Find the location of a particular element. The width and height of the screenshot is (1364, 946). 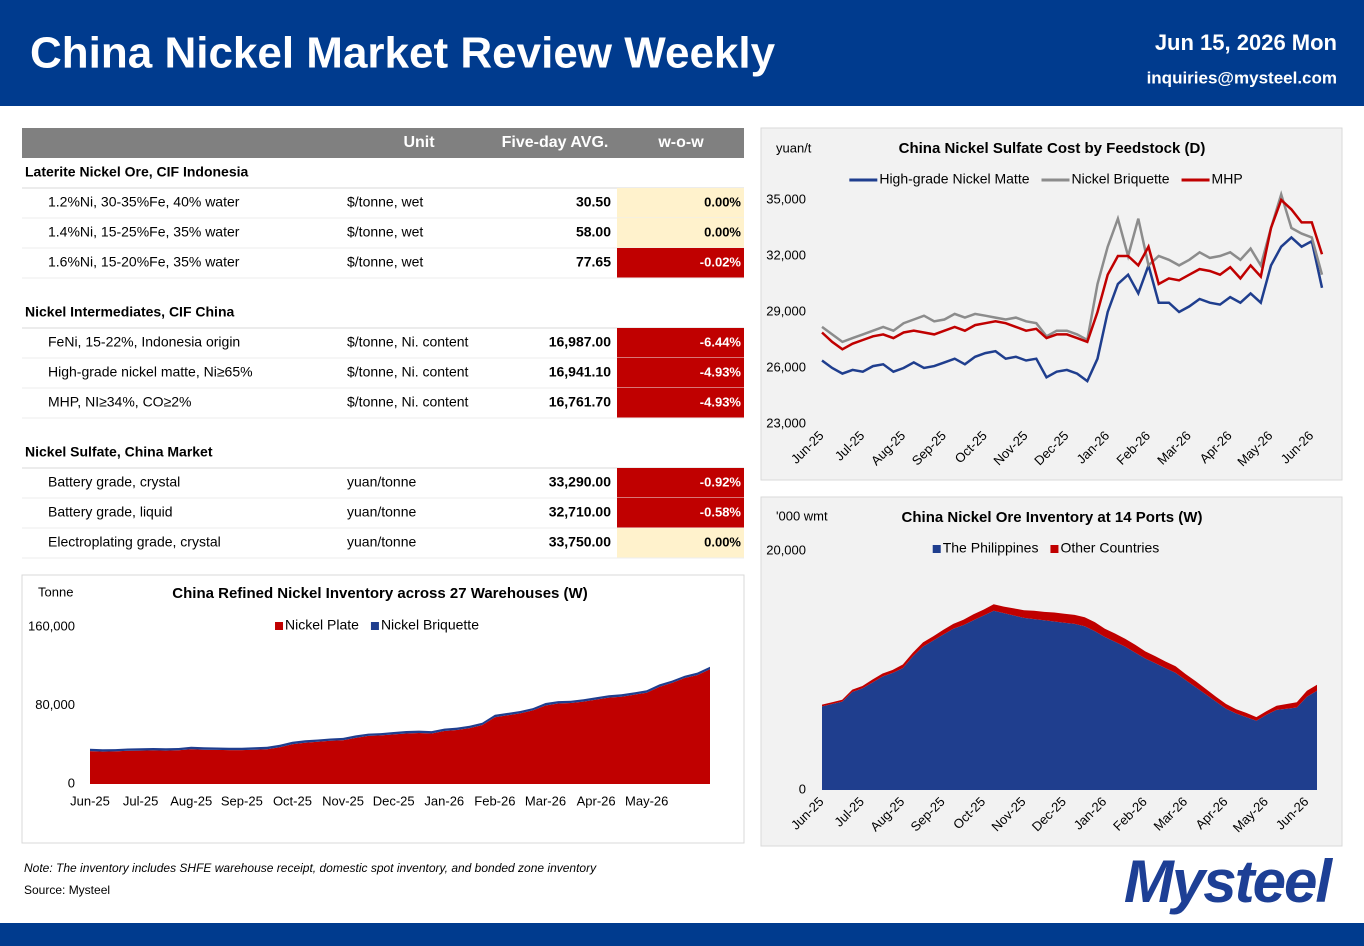

row-avg: 33,290.00 is located at coordinates (580, 482).